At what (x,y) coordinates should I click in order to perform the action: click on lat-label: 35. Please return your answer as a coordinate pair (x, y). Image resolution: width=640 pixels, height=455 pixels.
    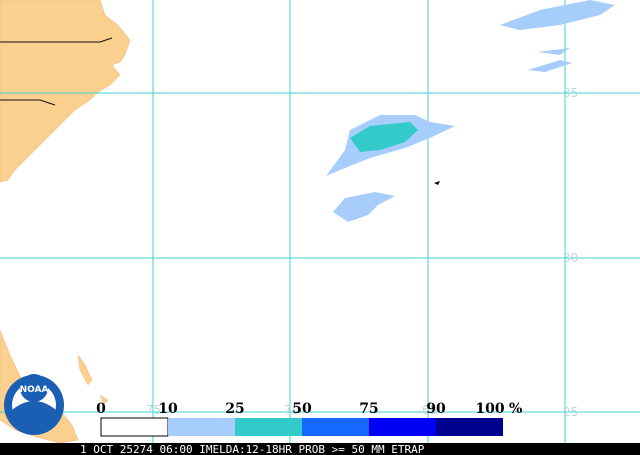
    Looking at the image, I should click on (570, 93).